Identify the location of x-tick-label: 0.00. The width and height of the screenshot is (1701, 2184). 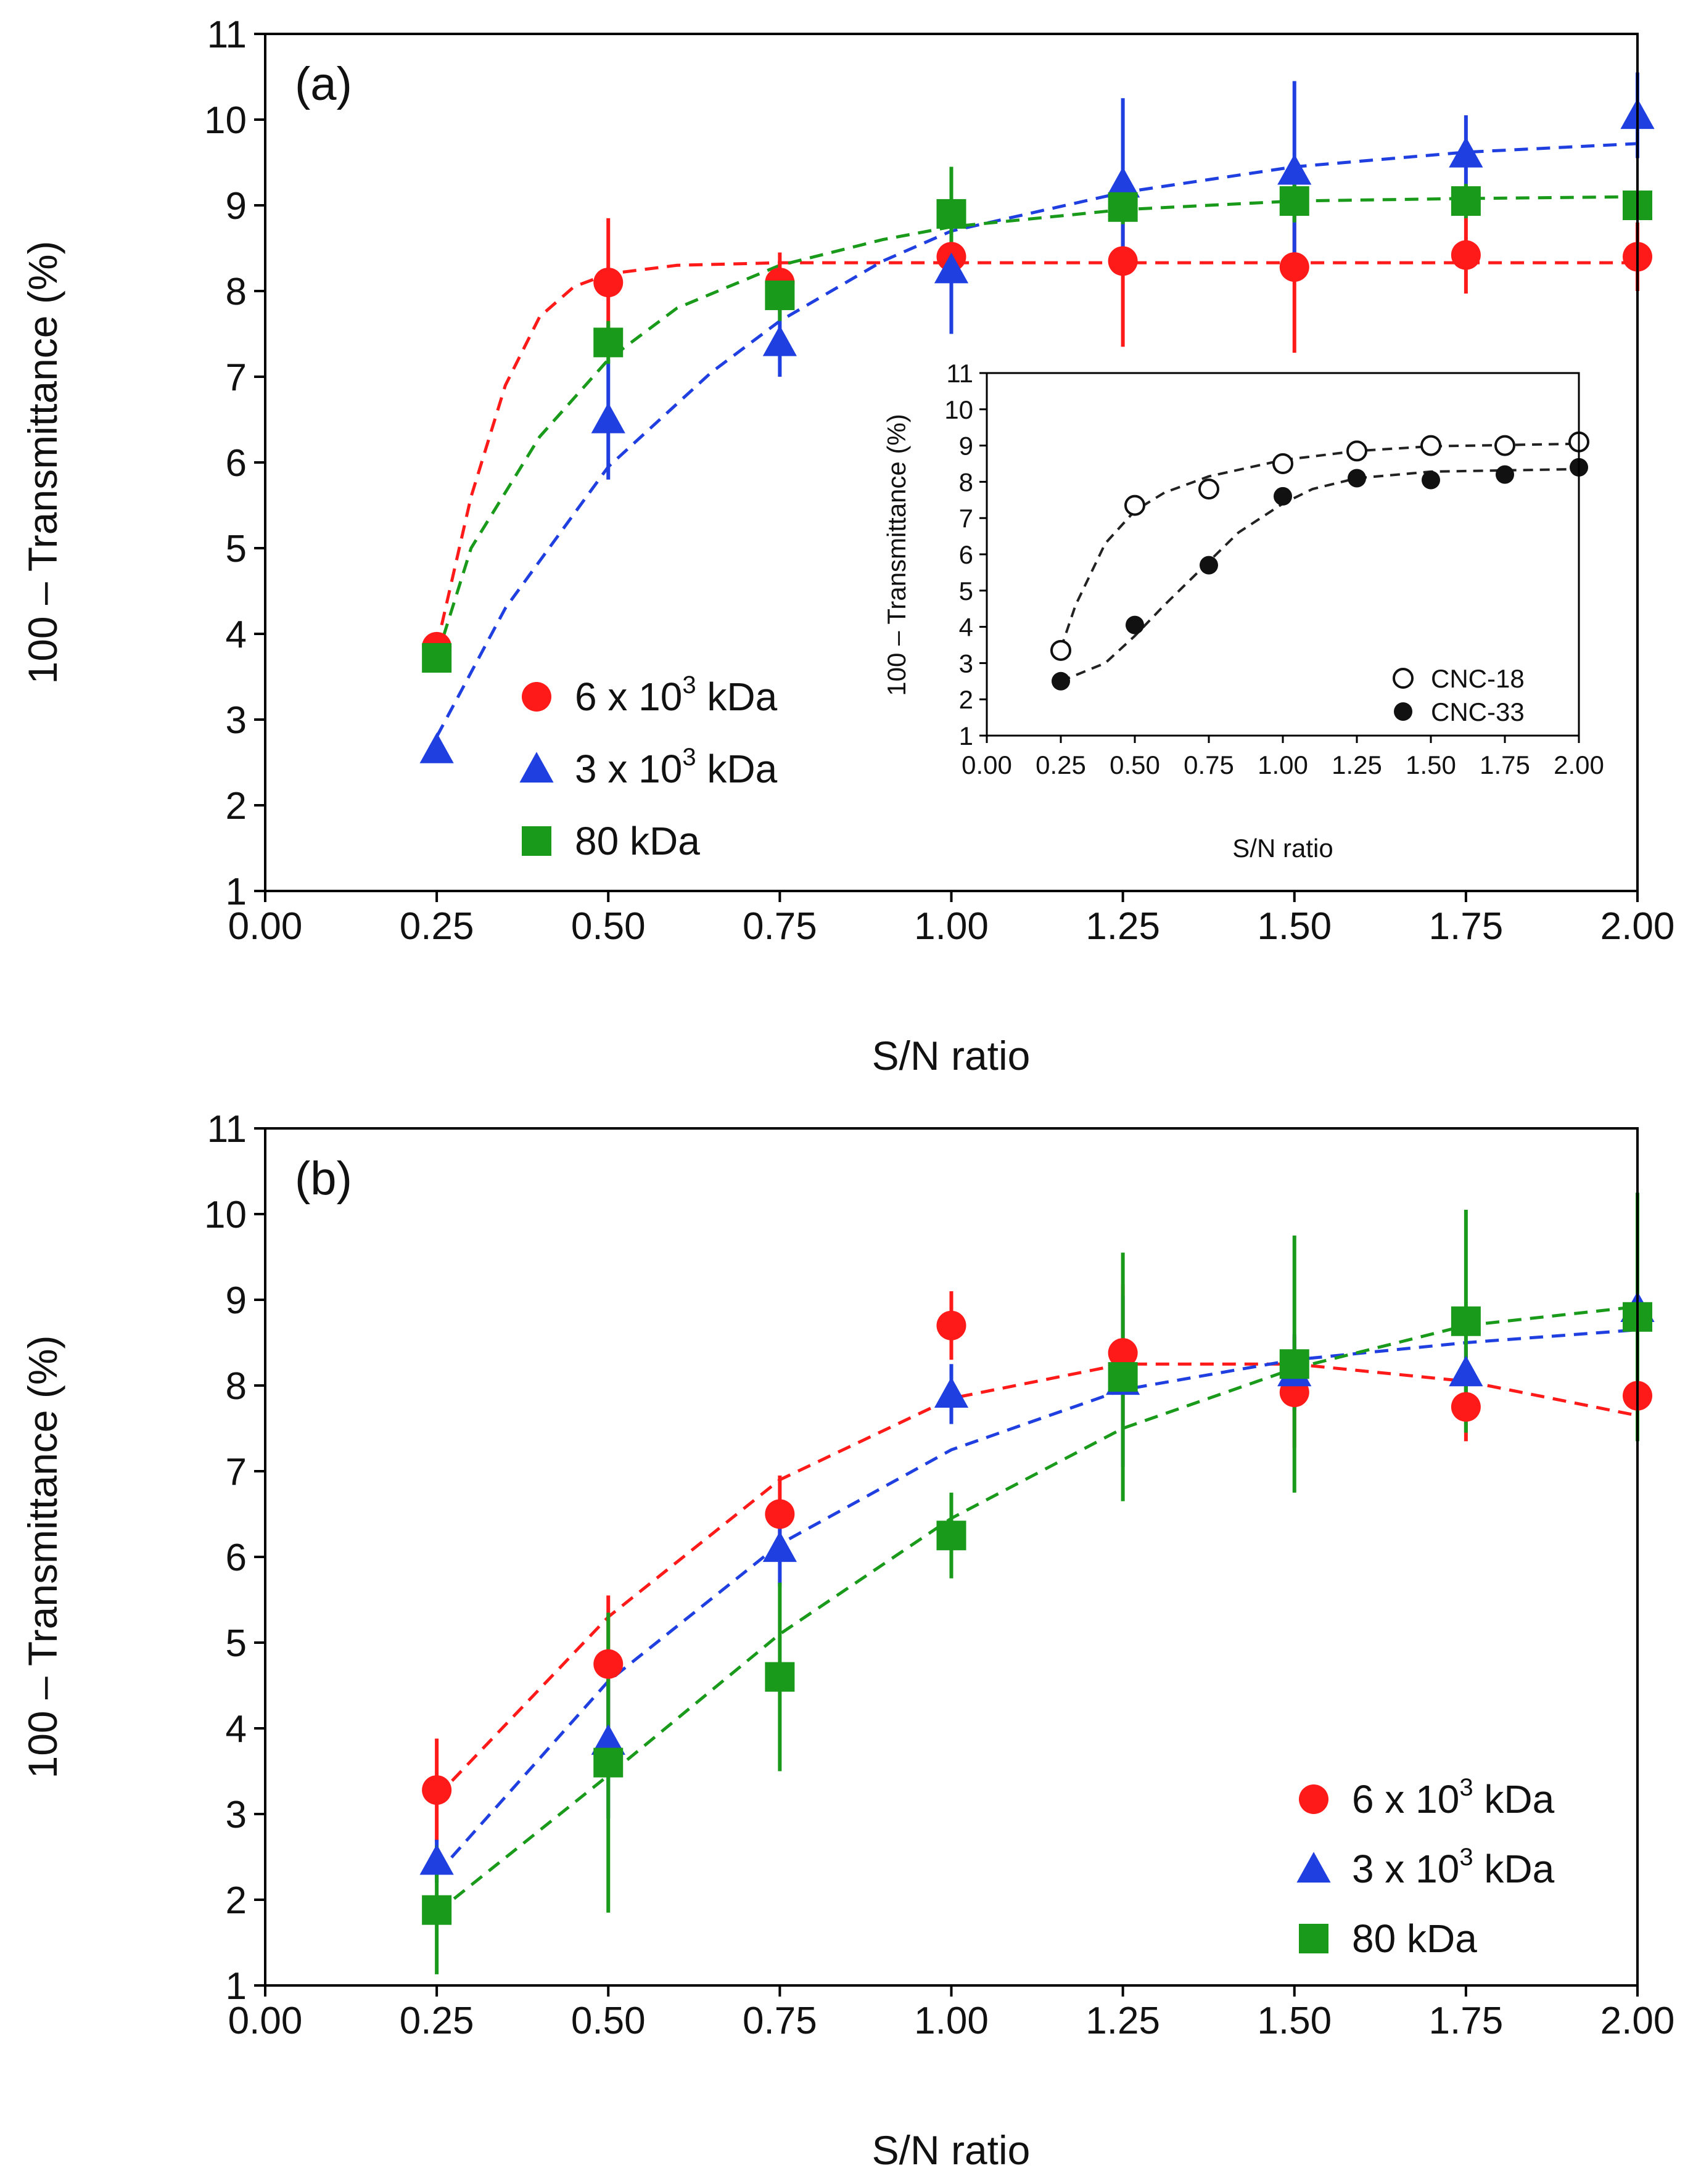
(265, 2021).